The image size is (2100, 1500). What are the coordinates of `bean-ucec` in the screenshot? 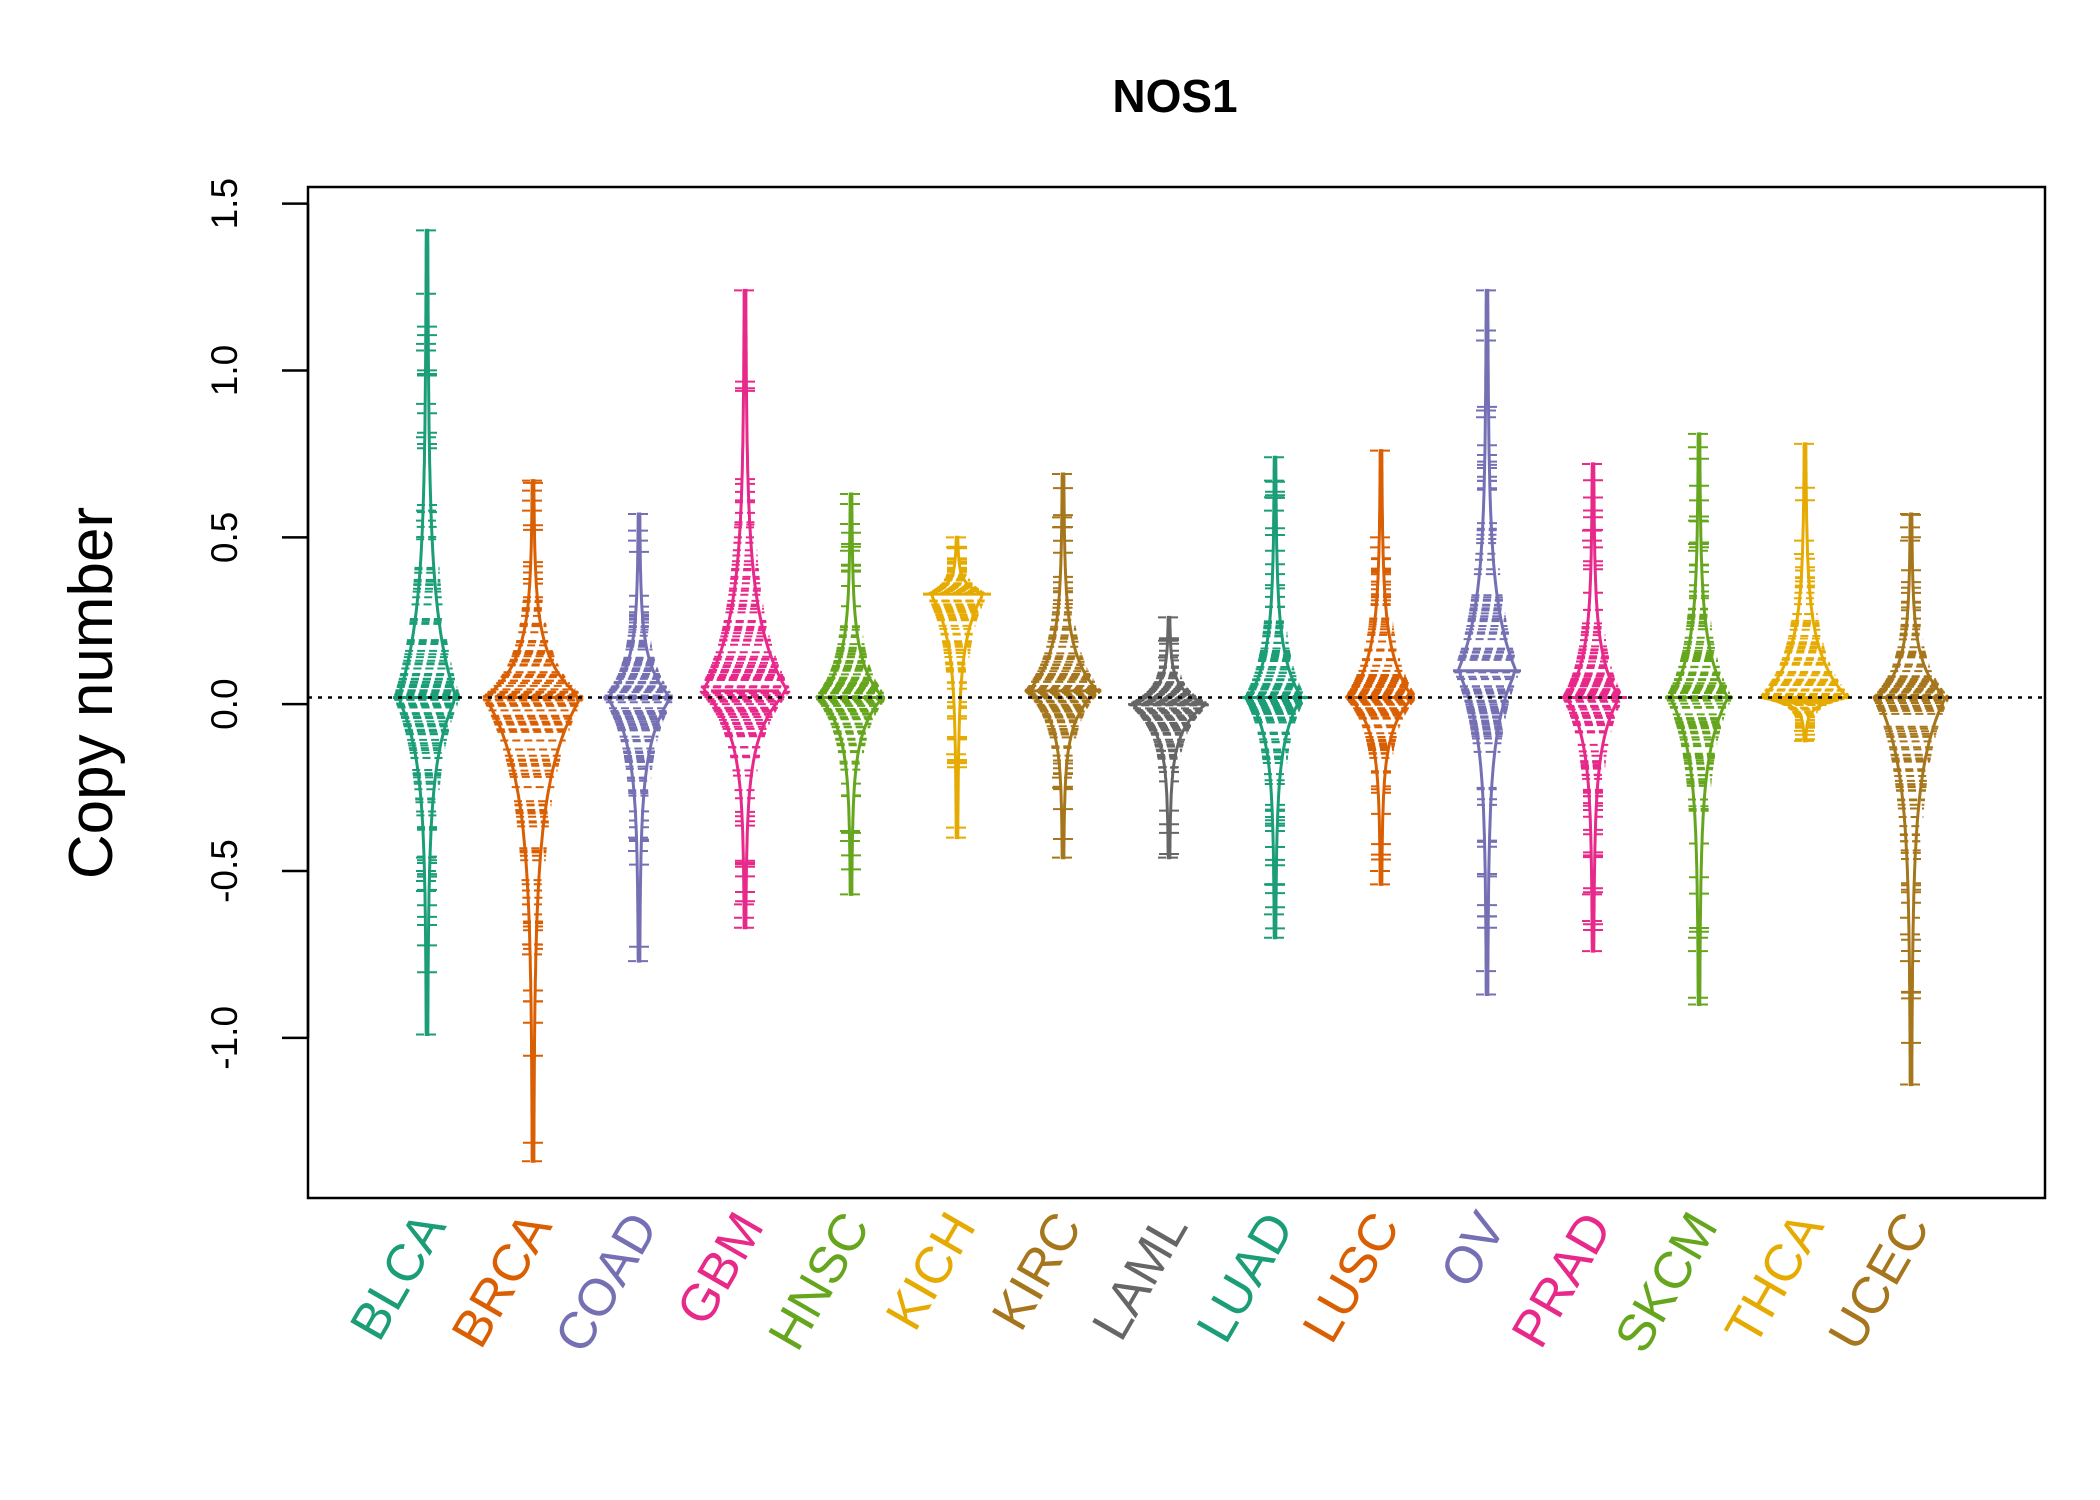 It's located at (1911, 799).